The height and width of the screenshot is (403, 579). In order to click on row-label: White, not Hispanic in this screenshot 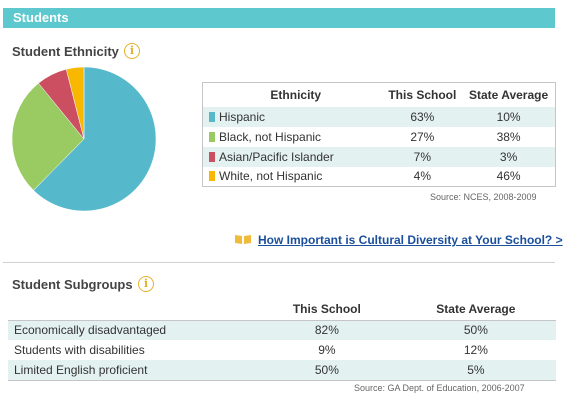, I will do `click(292, 176)`.